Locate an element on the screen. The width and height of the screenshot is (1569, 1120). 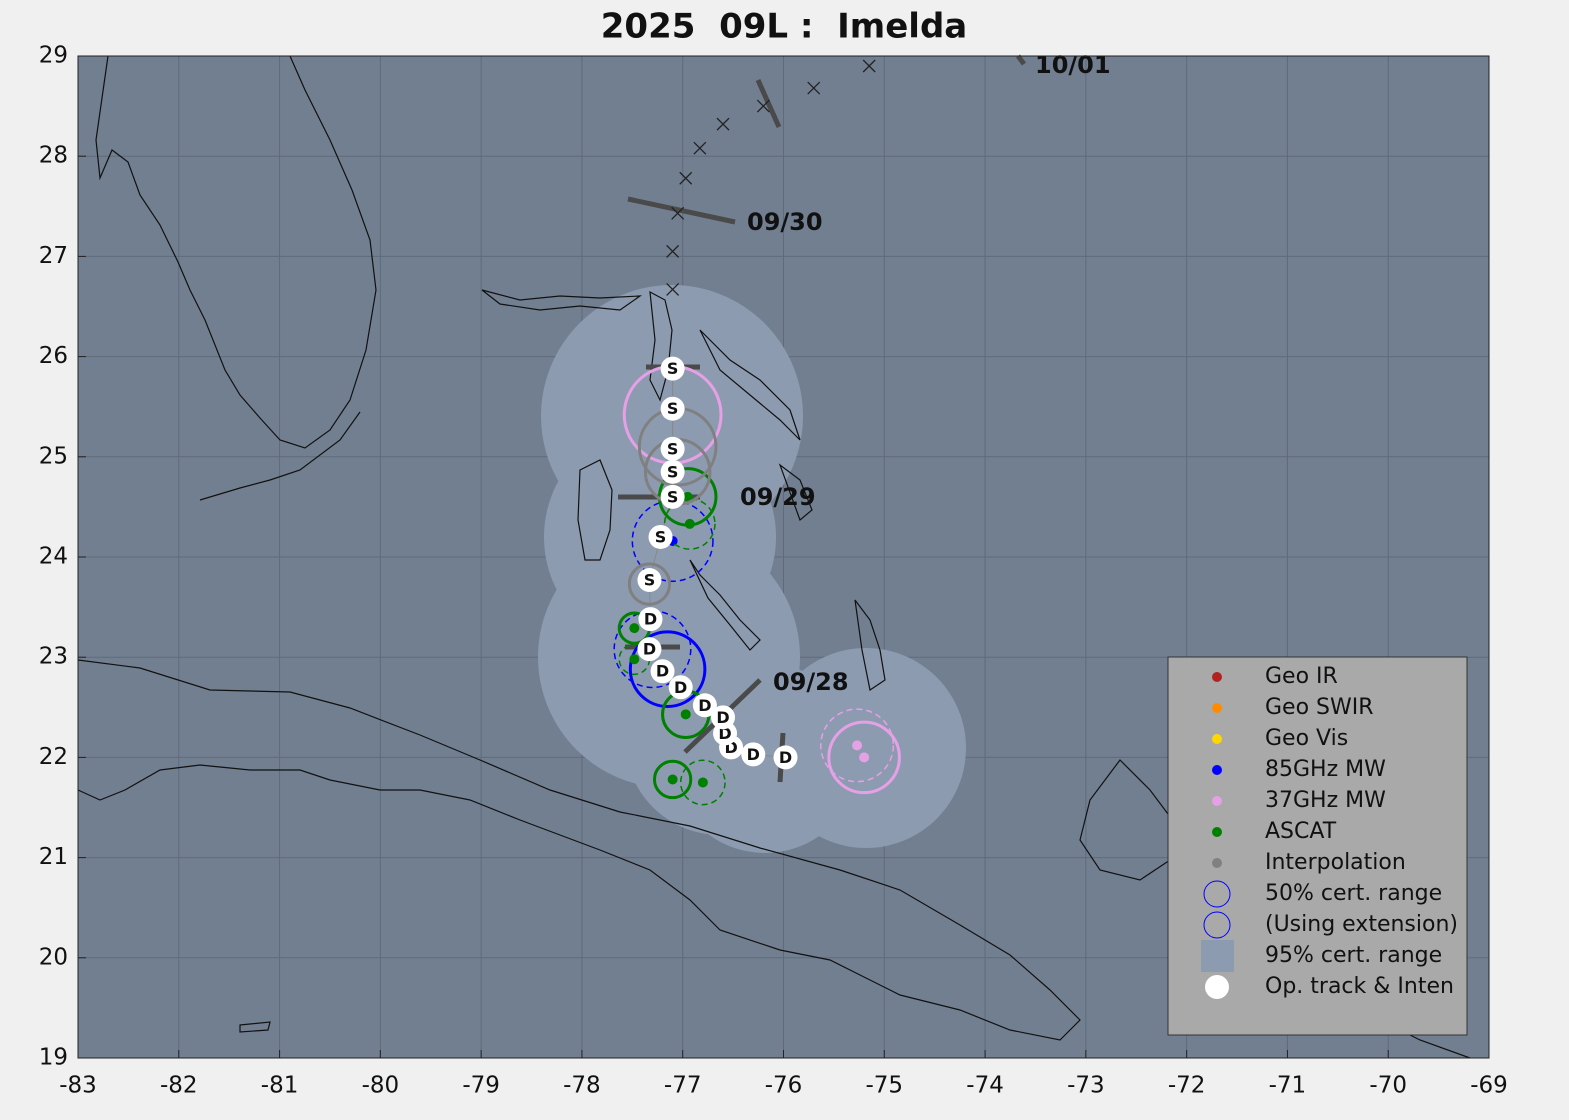
legend-label: 85GHz MW is located at coordinates (1325, 769).